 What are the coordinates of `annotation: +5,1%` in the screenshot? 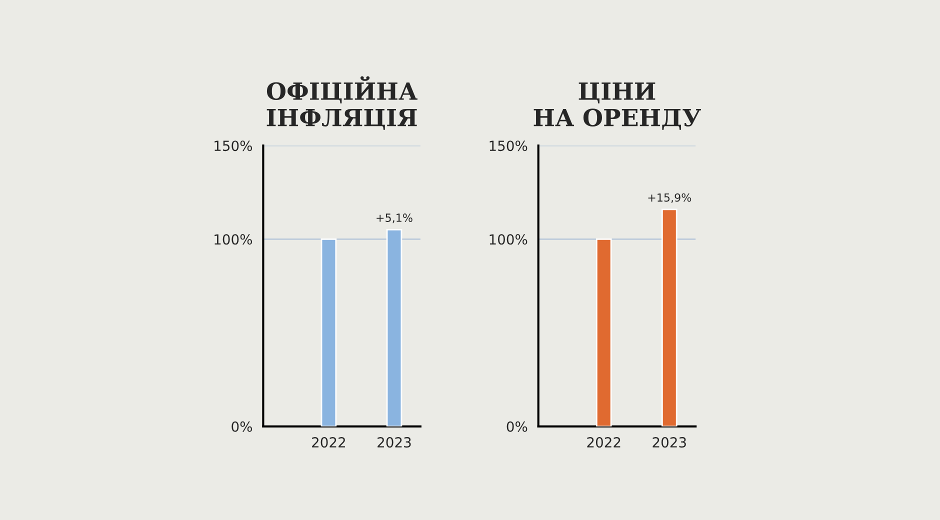 It's located at (394, 219).